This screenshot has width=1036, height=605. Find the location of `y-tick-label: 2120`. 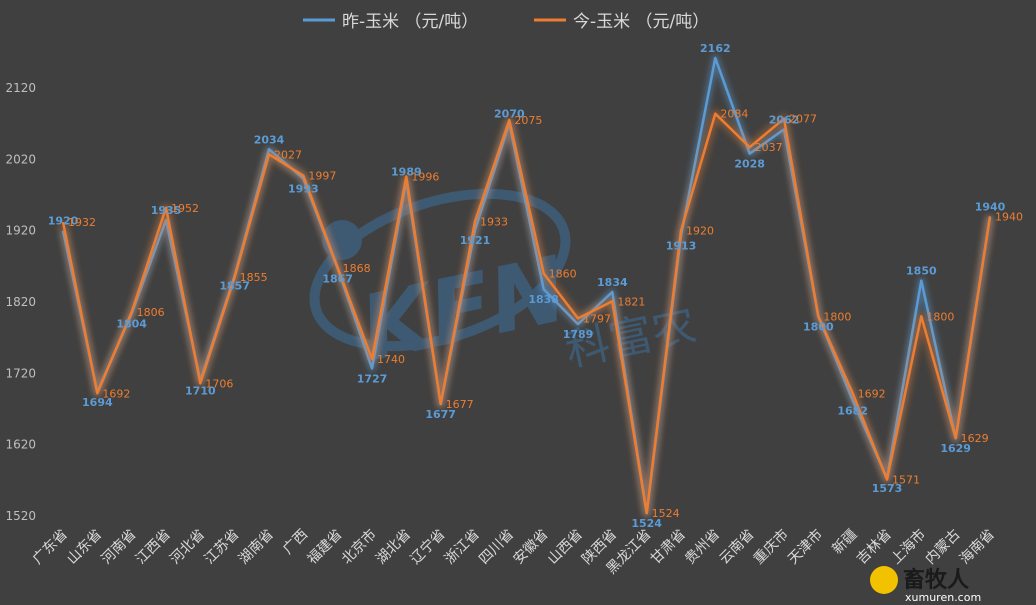

y-tick-label: 2120 is located at coordinates (20, 88).